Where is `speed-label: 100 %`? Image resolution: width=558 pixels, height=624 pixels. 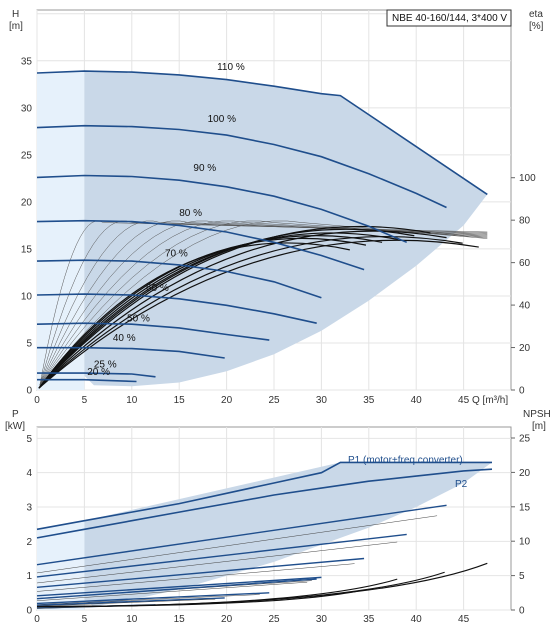
speed-label: 100 % is located at coordinates (222, 119).